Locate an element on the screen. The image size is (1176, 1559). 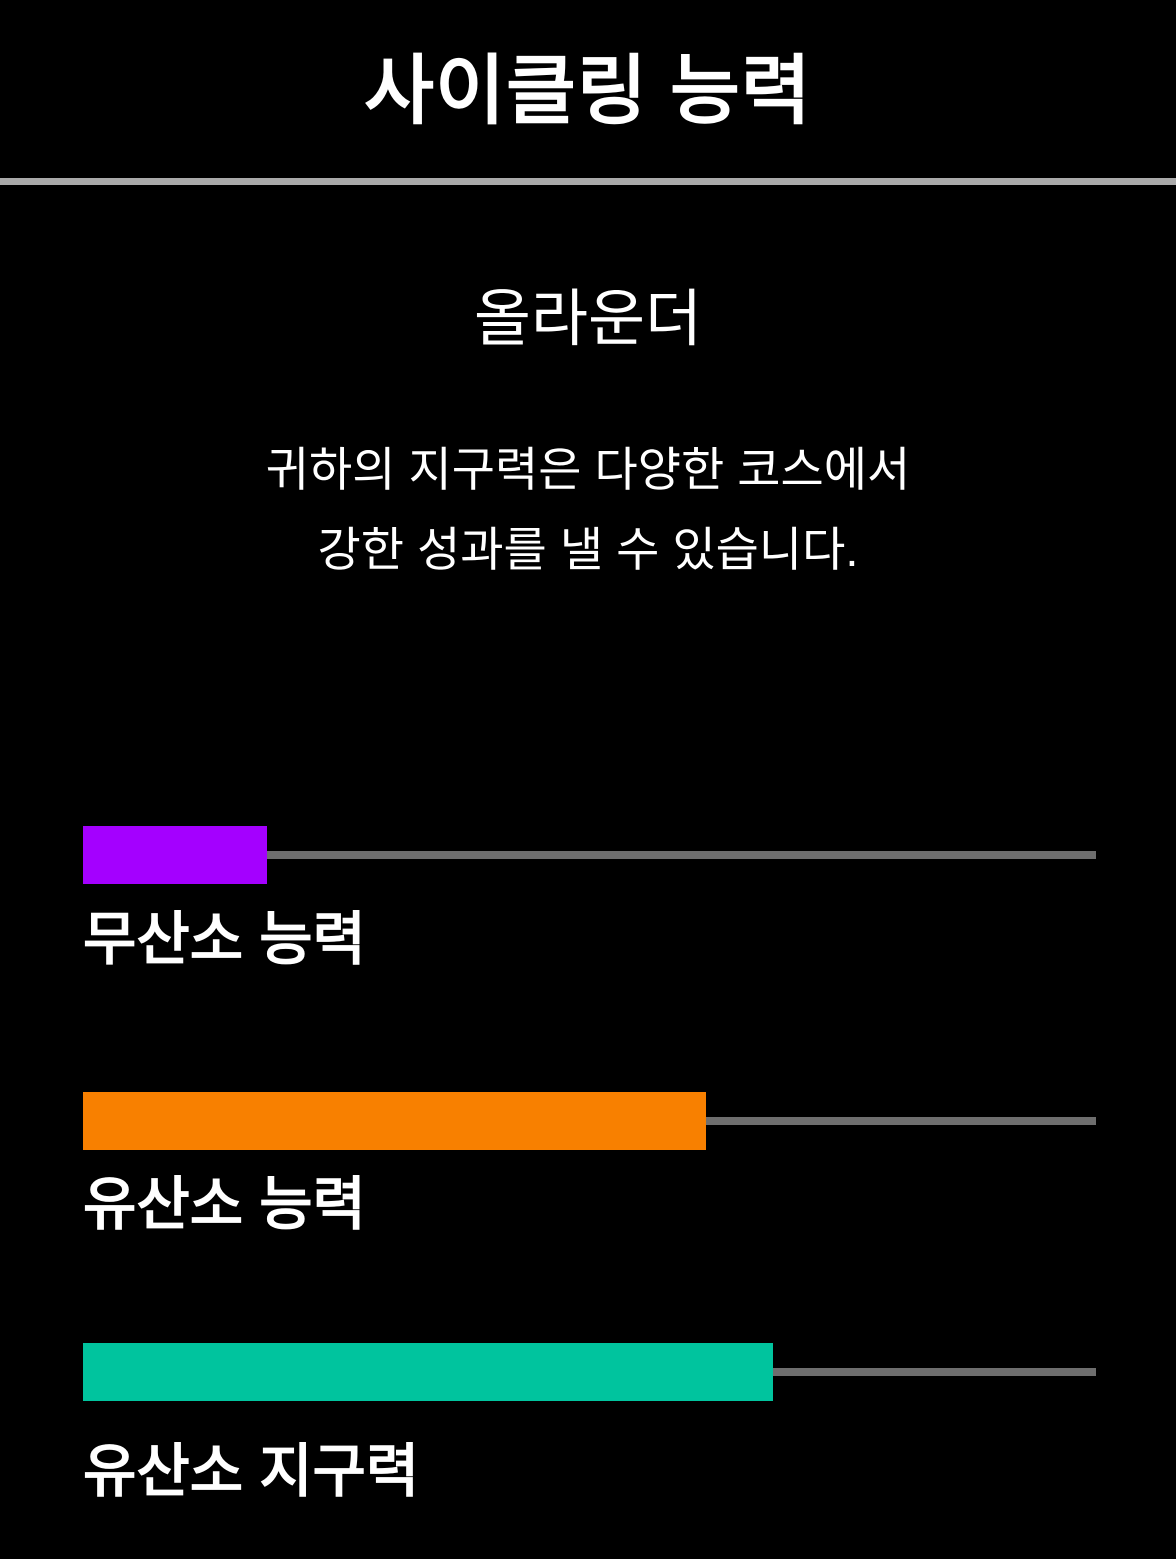
aerobic-endurance-bar-group: 유산소 지구력 is located at coordinates (589, 1425).